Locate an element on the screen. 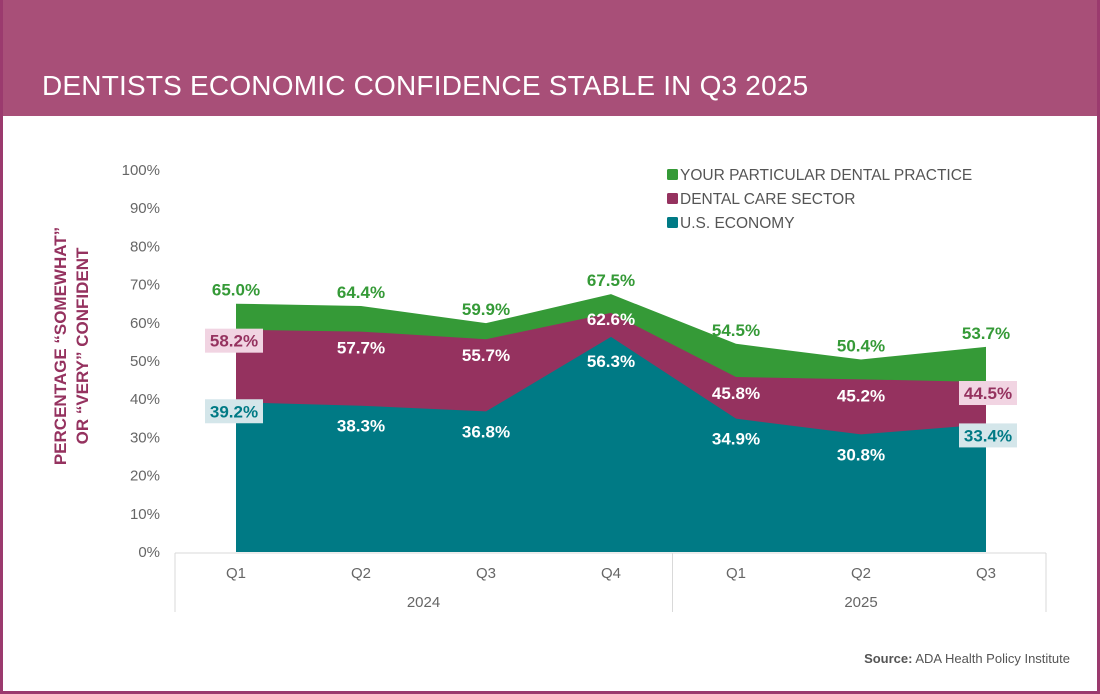  data-label-sector: 44.5% is located at coordinates (988, 393).